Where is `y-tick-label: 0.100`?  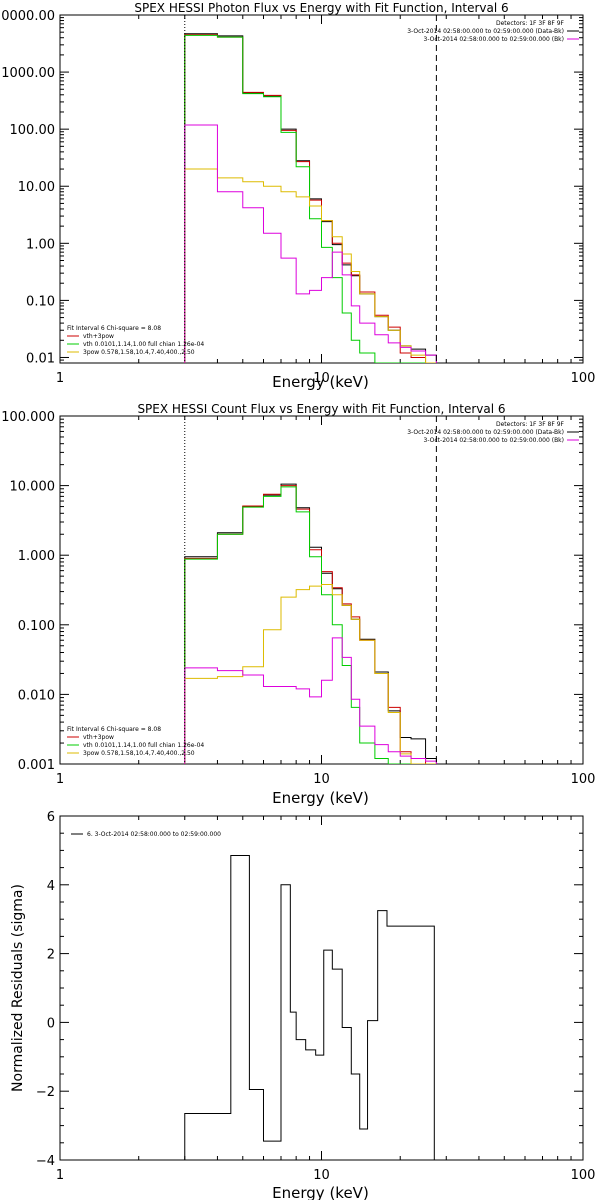 y-tick-label: 0.100 is located at coordinates (36, 626).